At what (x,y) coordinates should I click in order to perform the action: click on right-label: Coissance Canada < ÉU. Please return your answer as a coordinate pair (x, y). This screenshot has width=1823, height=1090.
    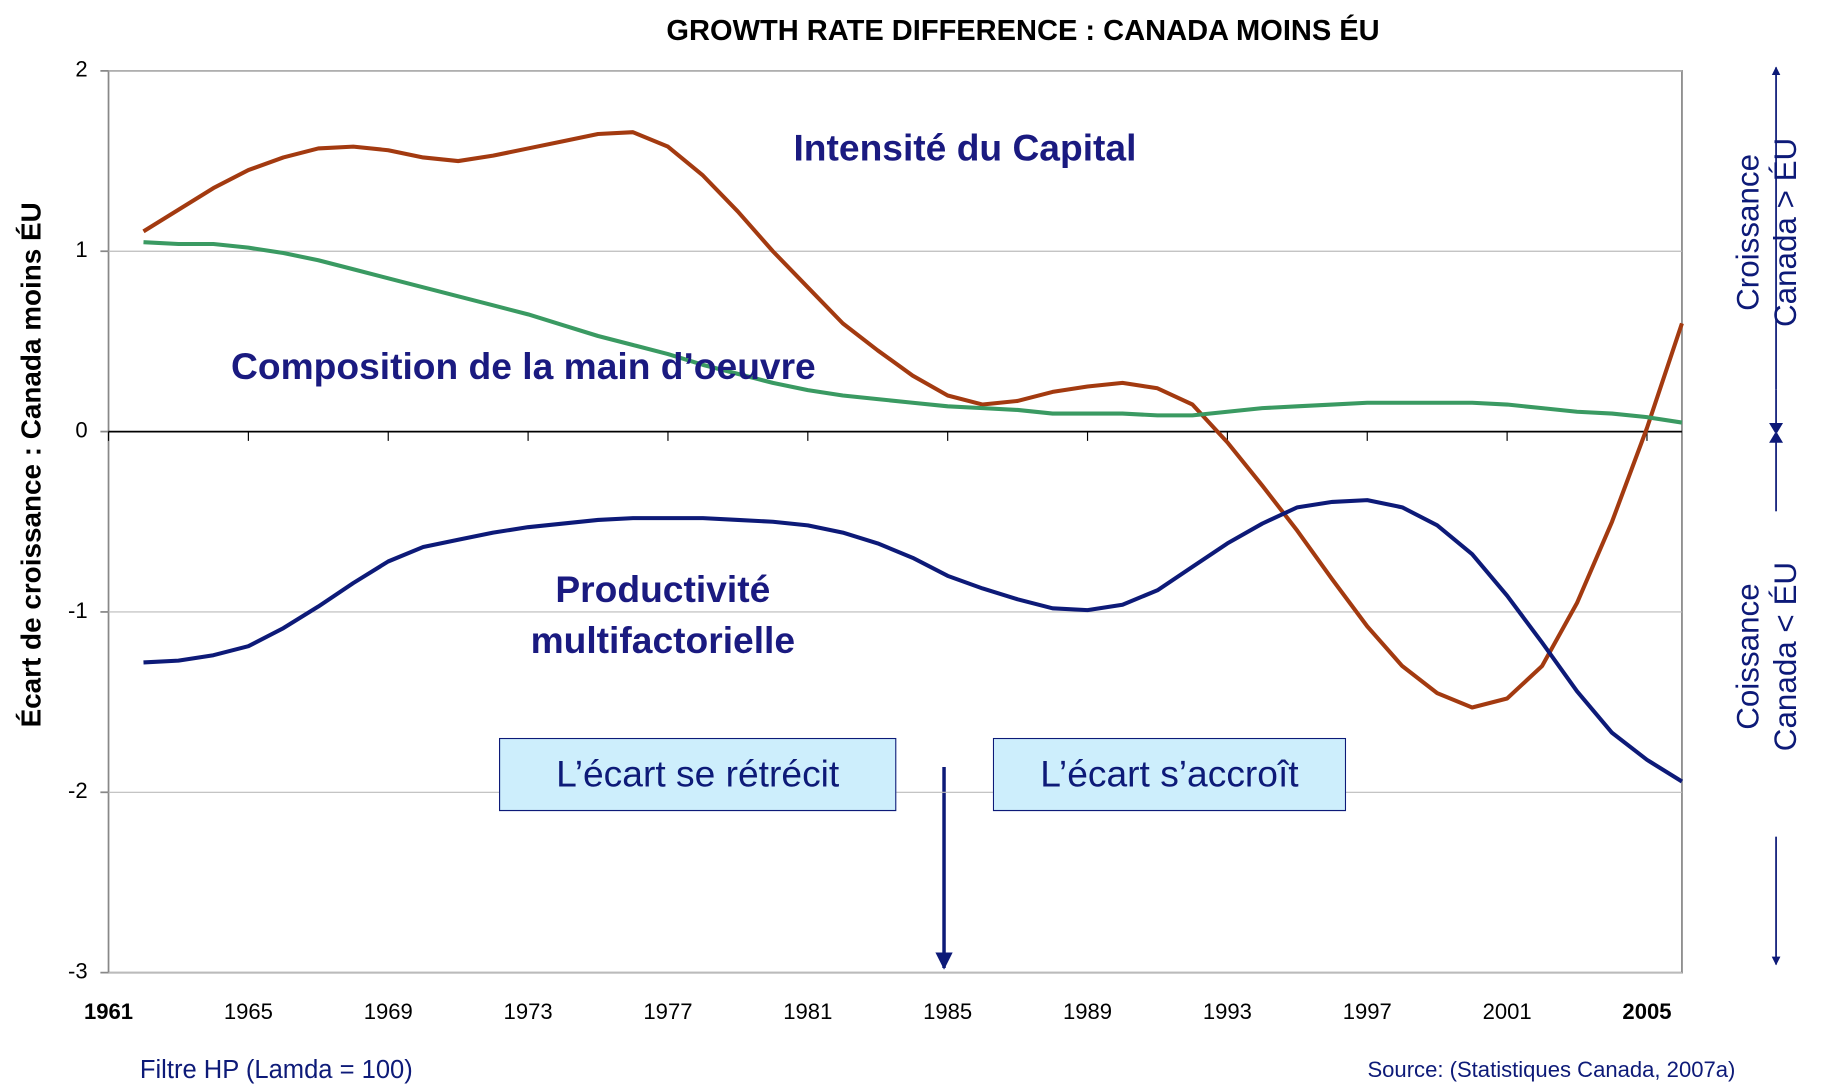
    Looking at the image, I should click on (1766, 656).